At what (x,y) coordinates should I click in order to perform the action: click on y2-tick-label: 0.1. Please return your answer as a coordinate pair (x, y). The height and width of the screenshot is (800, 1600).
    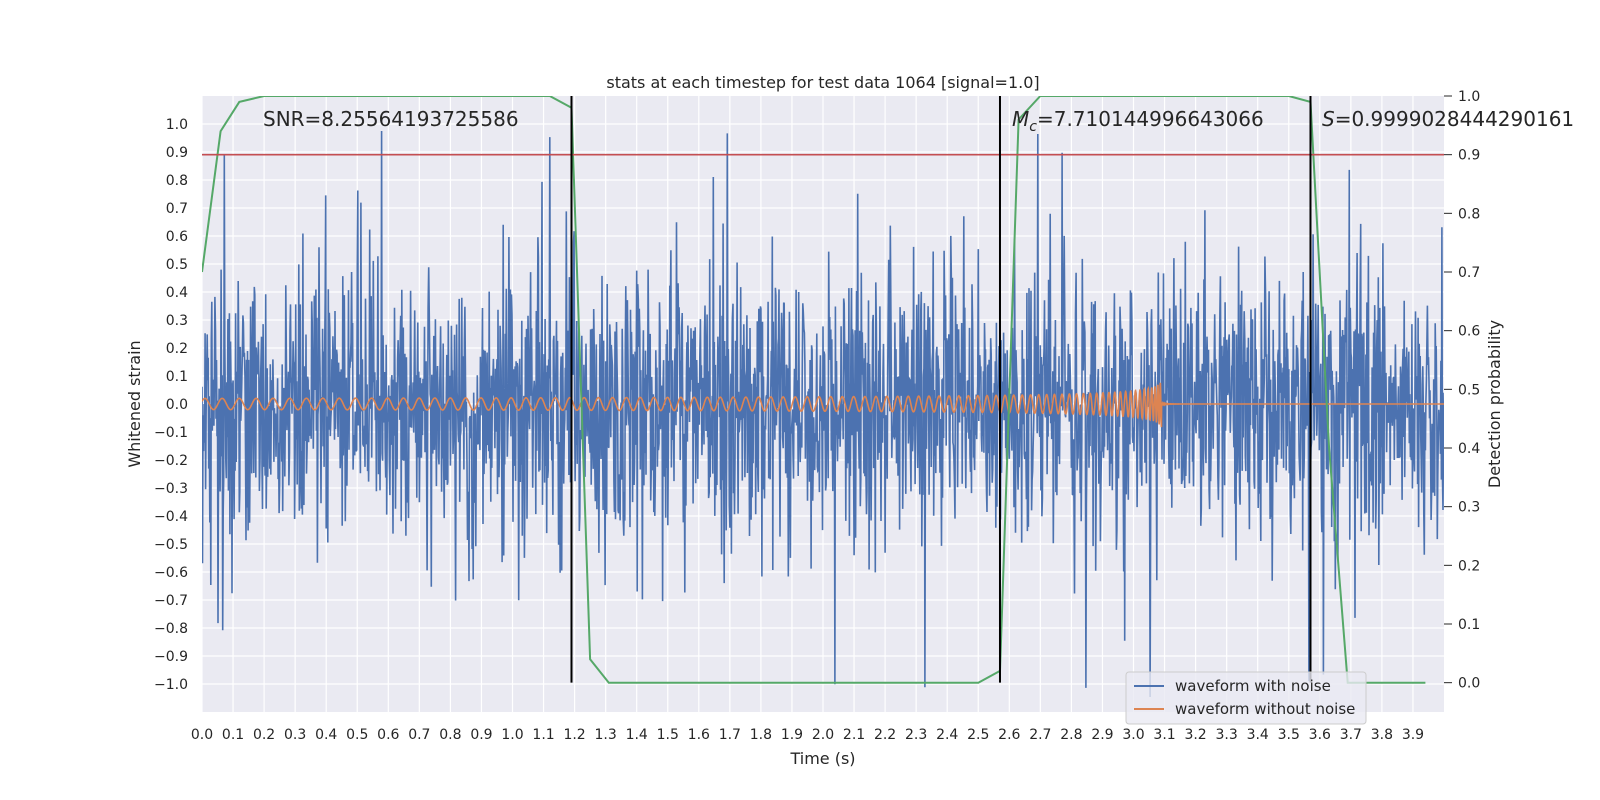
    Looking at the image, I should click on (1469, 625).